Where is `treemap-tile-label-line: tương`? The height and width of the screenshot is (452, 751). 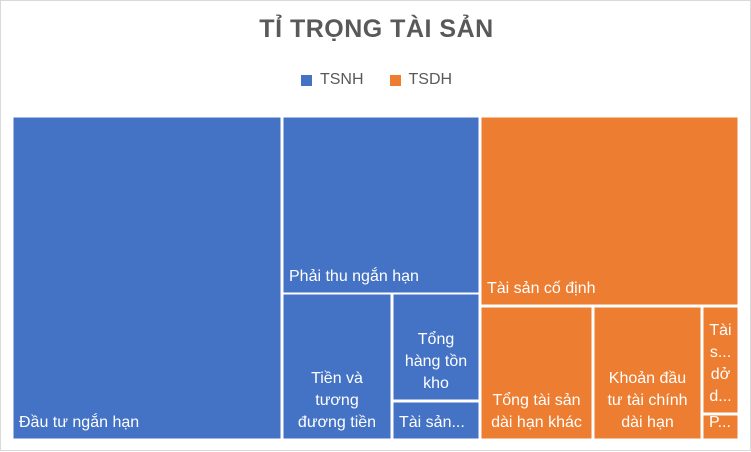
treemap-tile-label-line: tương is located at coordinates (336, 400).